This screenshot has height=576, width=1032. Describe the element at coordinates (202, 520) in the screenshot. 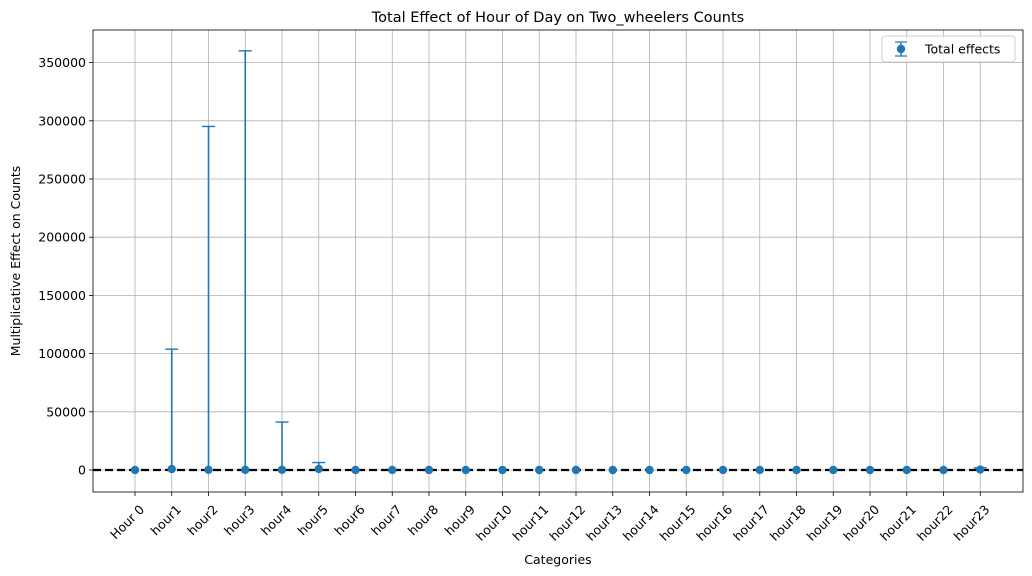

I see `x-tick-label: hour2` at that location.